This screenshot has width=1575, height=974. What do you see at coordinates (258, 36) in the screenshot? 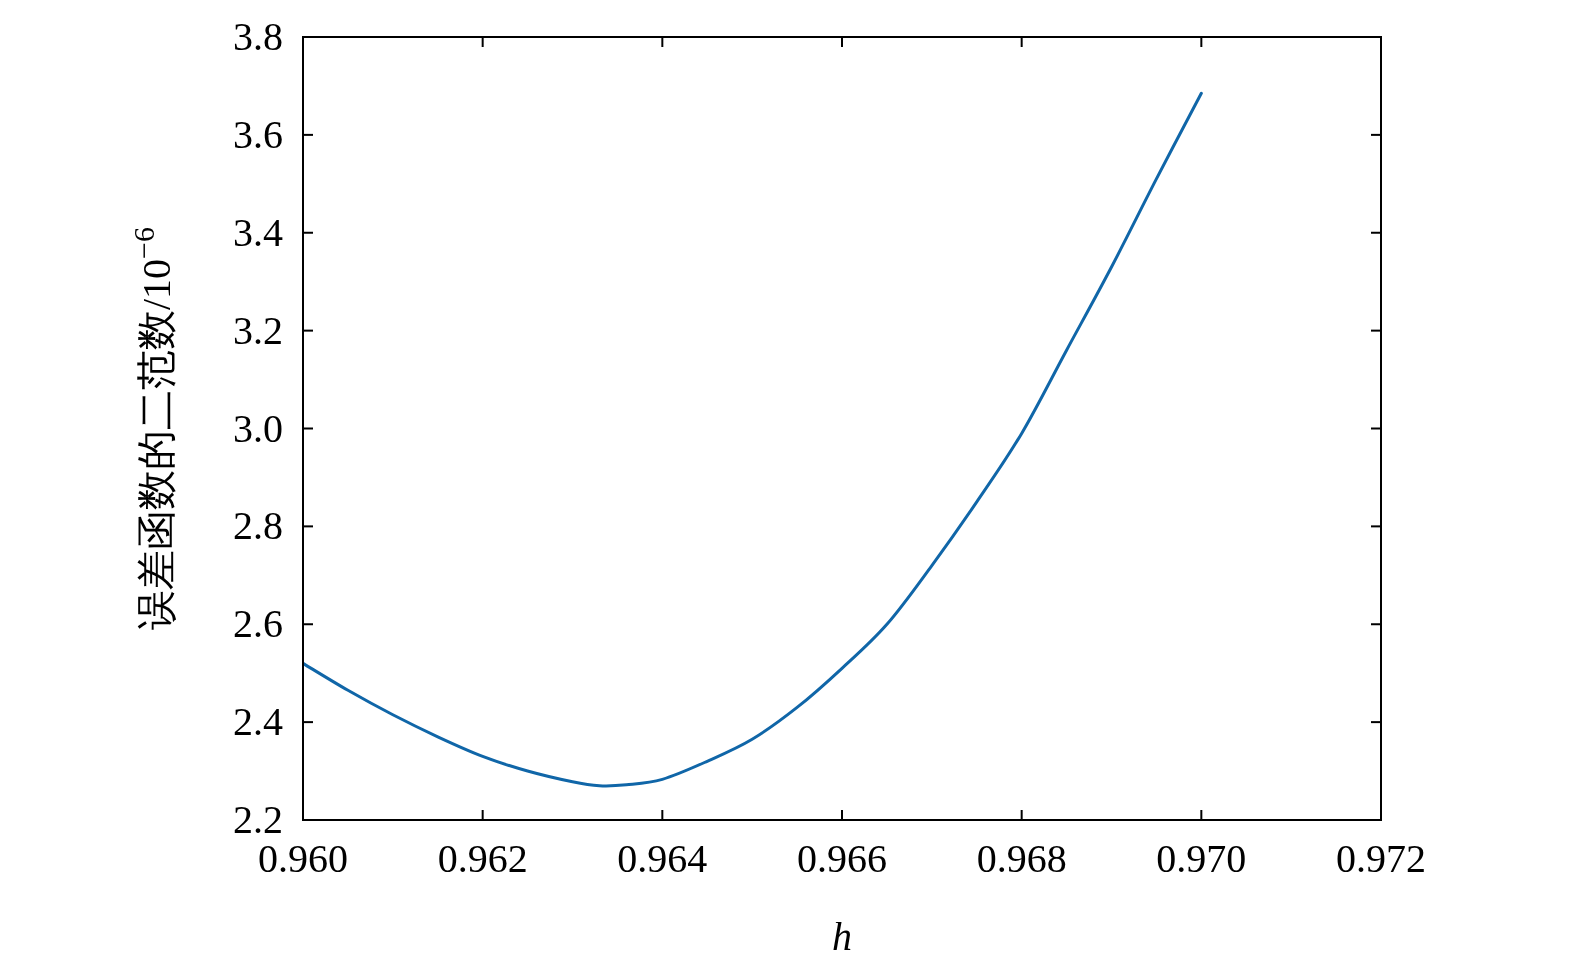
I see `y-tick-label: 3.8` at bounding box center [258, 36].